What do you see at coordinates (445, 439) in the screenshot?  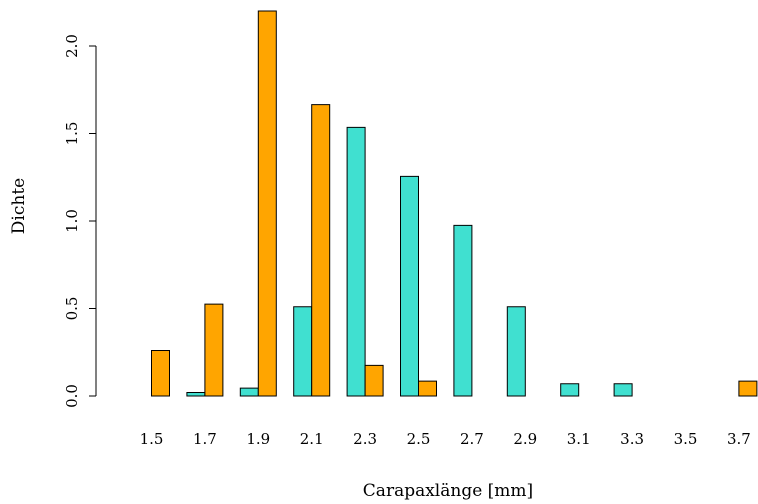 I see `x-tick-labels: 1.5 1.7 1.9 2.1 2.3 2.5 2.7 2.9 3.1 3.3 3.5 3.7` at bounding box center [445, 439].